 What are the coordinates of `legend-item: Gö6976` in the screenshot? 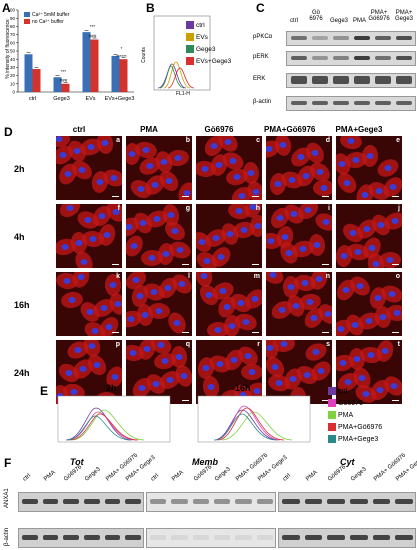 It's located at (355, 404).